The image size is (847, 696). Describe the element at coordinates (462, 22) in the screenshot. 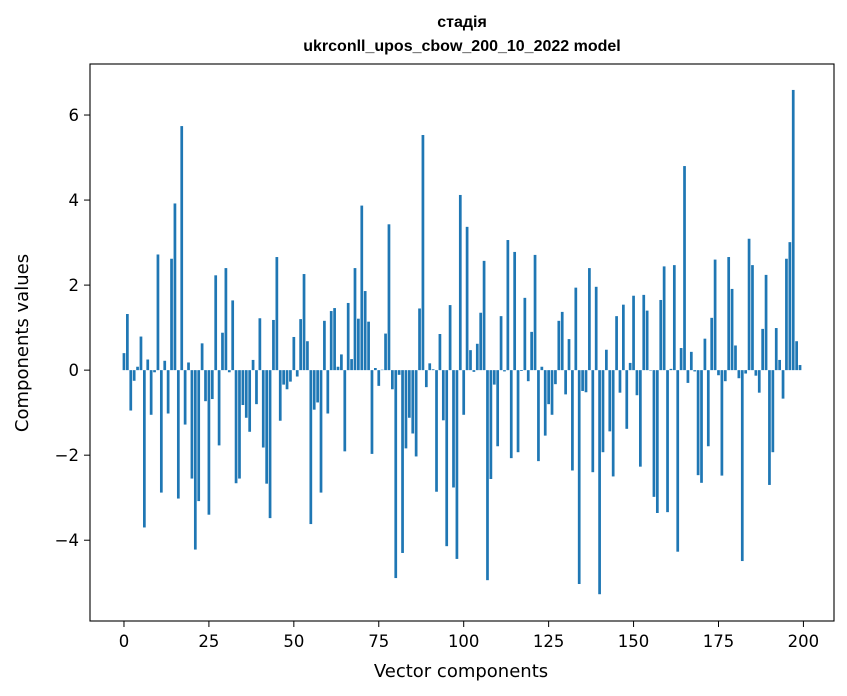

I see `chart-title-line-1: стадія` at that location.